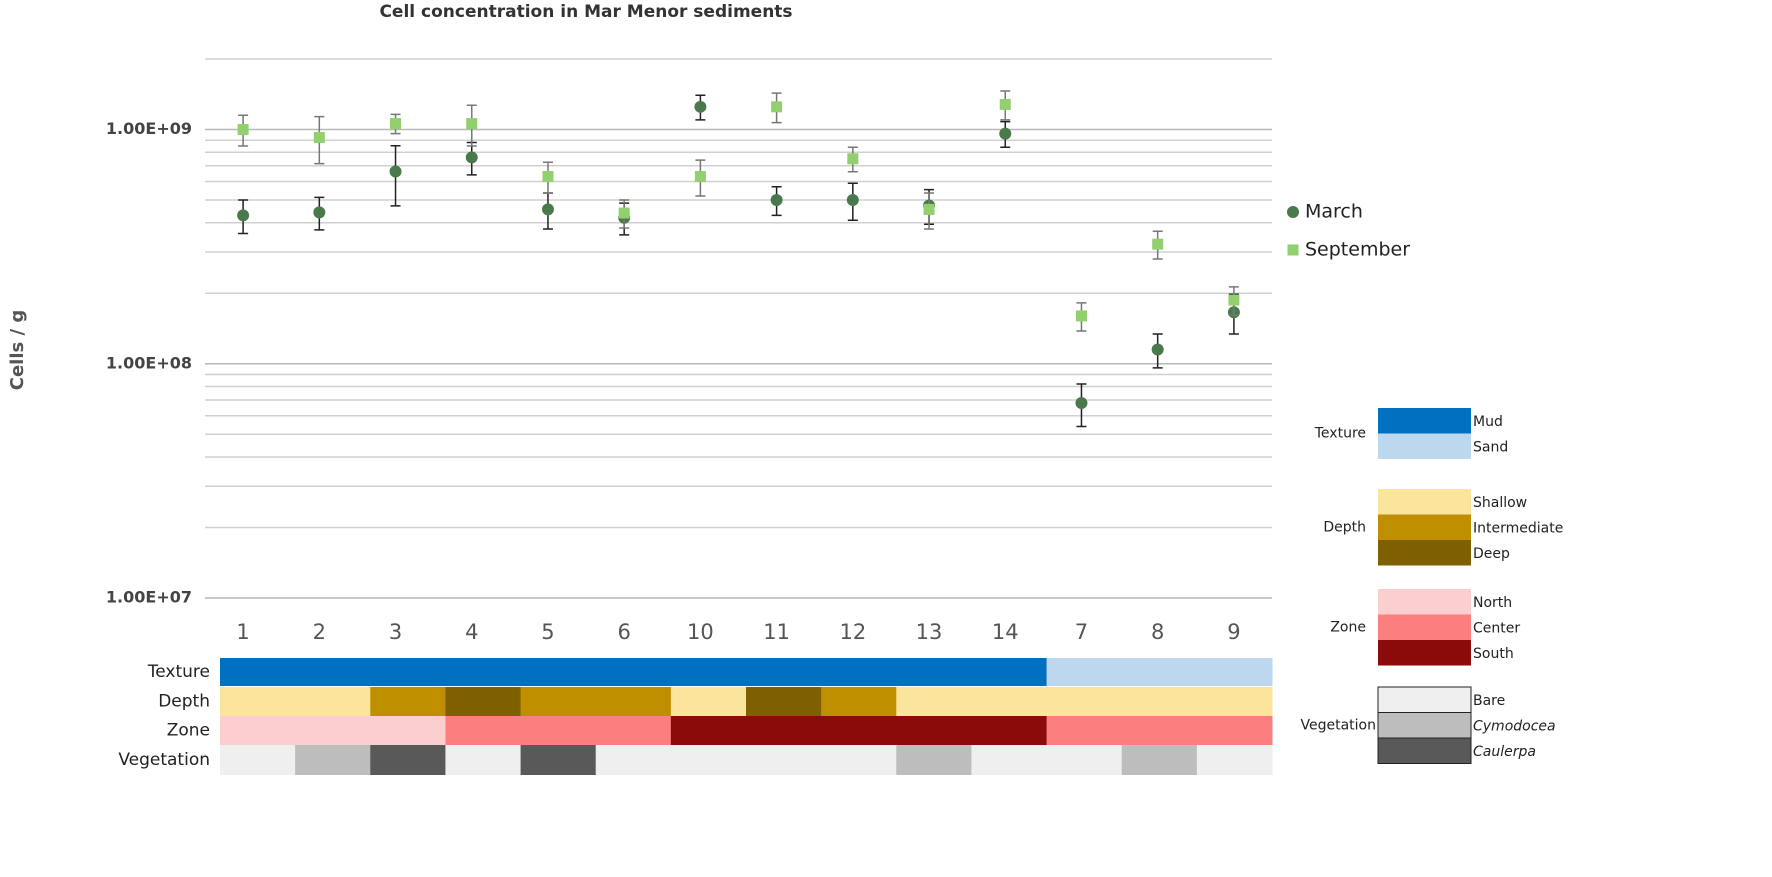 Image resolution: width=1772 pixels, height=877 pixels. What do you see at coordinates (1344, 527) in the screenshot?
I see `strip-legend-title: Depth` at bounding box center [1344, 527].